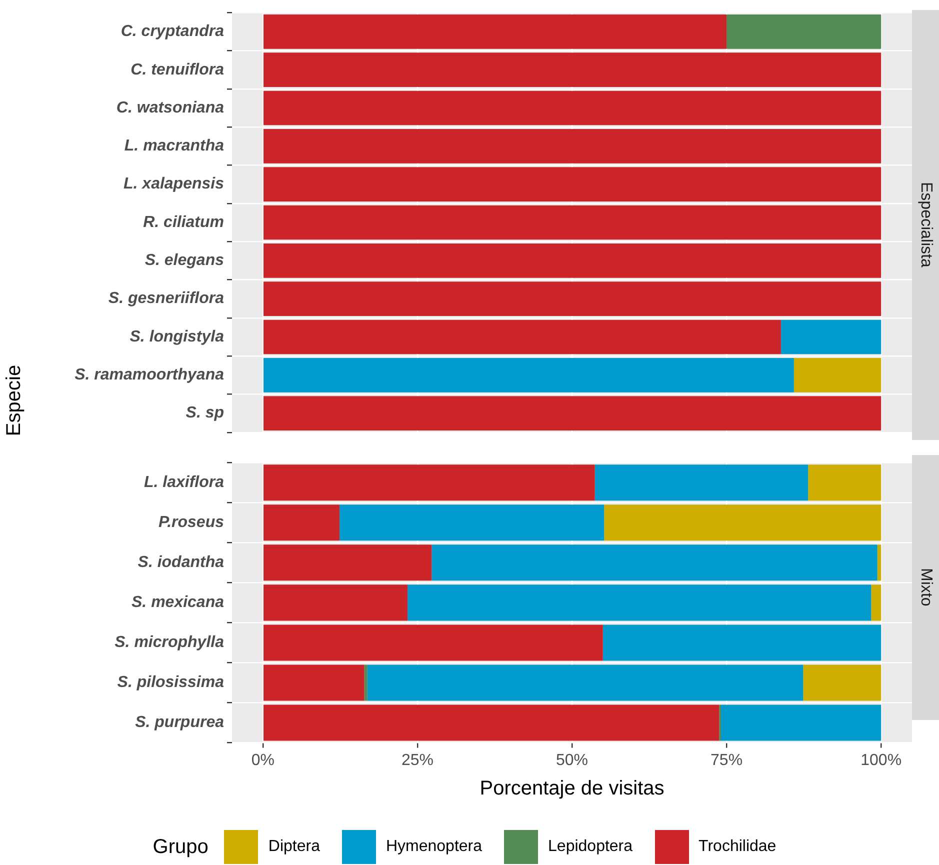  I want to click on y-tick-label: P.roseus, so click(191, 523).